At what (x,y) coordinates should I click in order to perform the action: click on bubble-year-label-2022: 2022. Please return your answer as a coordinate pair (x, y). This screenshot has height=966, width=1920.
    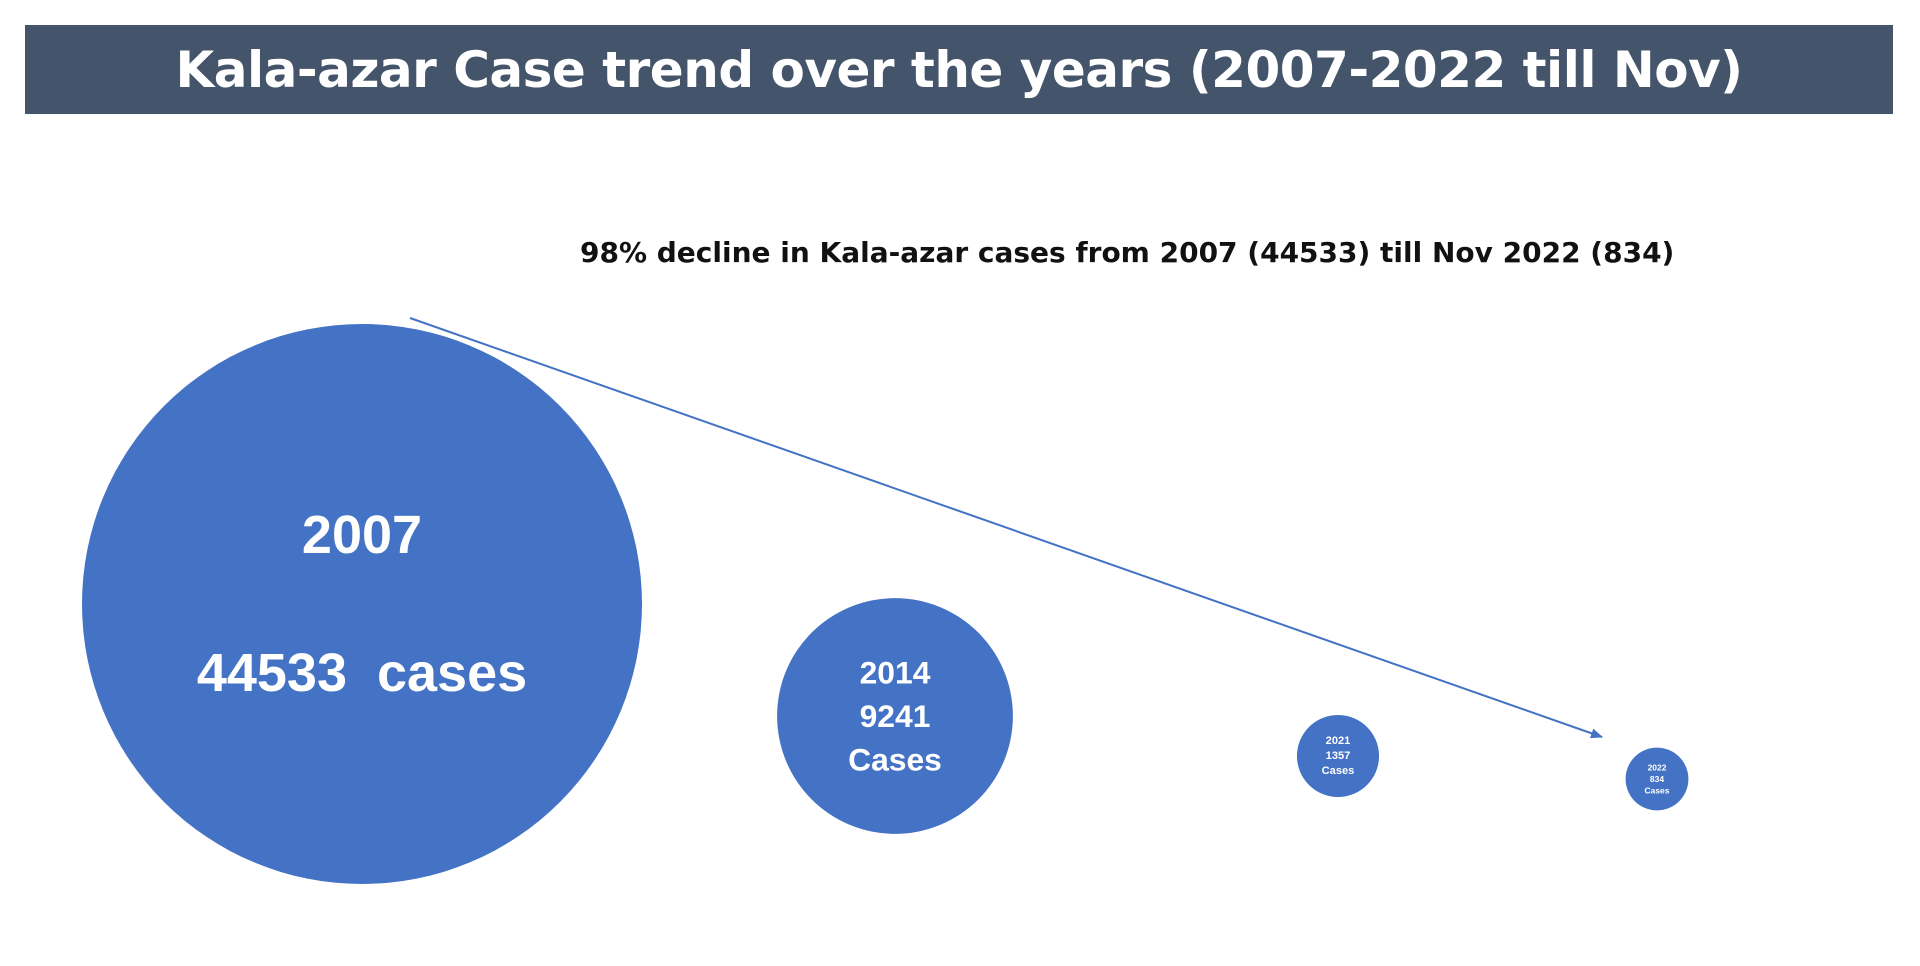
    Looking at the image, I should click on (1657, 767).